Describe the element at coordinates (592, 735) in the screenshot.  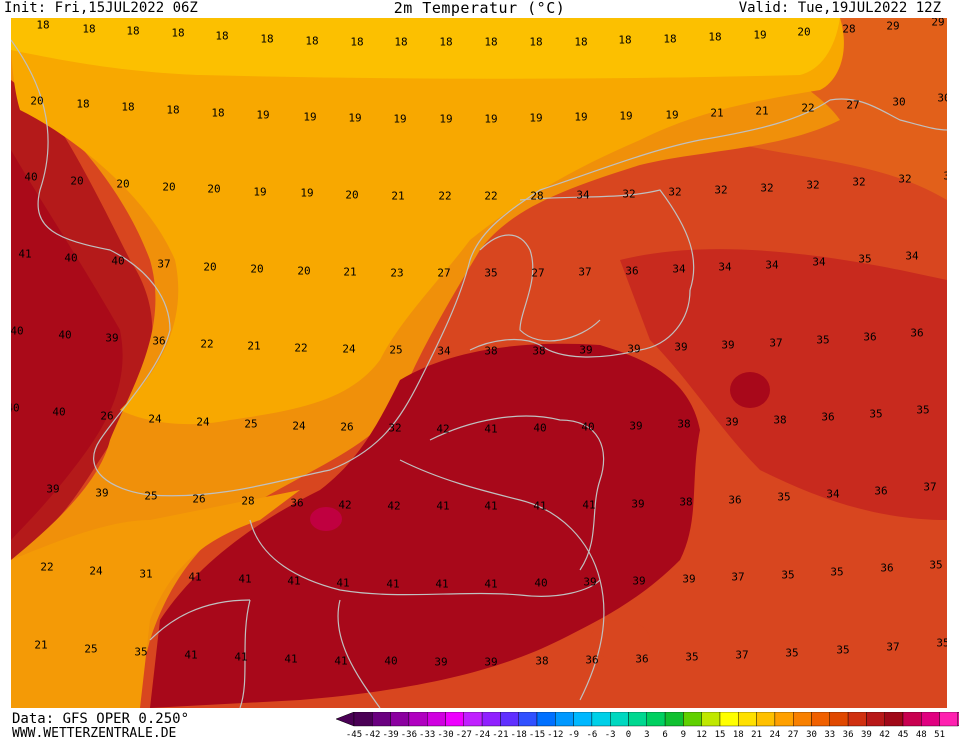
I see `legend-label: -6` at that location.